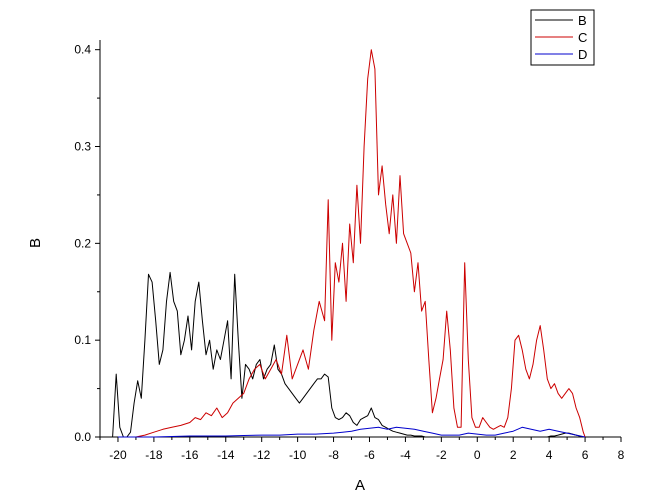 The image size is (653, 501). I want to click on y-tick-label: 0.3, so click(82, 147).